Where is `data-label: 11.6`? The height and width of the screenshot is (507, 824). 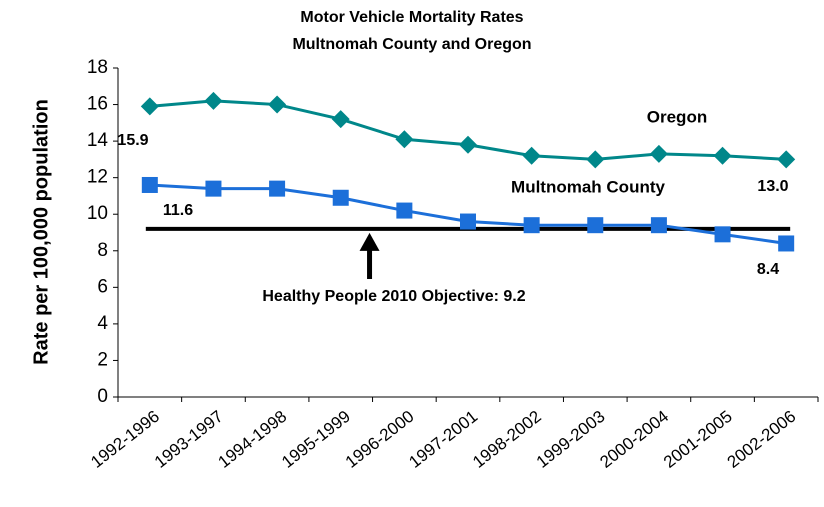 data-label: 11.6 is located at coordinates (178, 210).